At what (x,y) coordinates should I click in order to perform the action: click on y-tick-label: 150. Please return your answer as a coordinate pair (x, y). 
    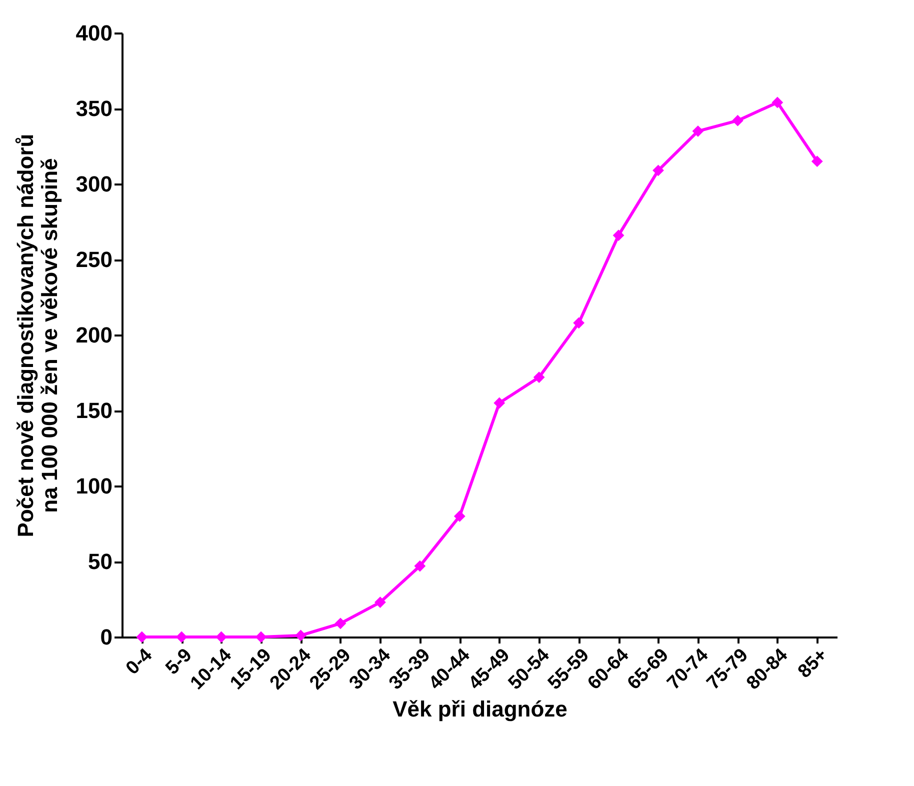
    Looking at the image, I should click on (94, 410).